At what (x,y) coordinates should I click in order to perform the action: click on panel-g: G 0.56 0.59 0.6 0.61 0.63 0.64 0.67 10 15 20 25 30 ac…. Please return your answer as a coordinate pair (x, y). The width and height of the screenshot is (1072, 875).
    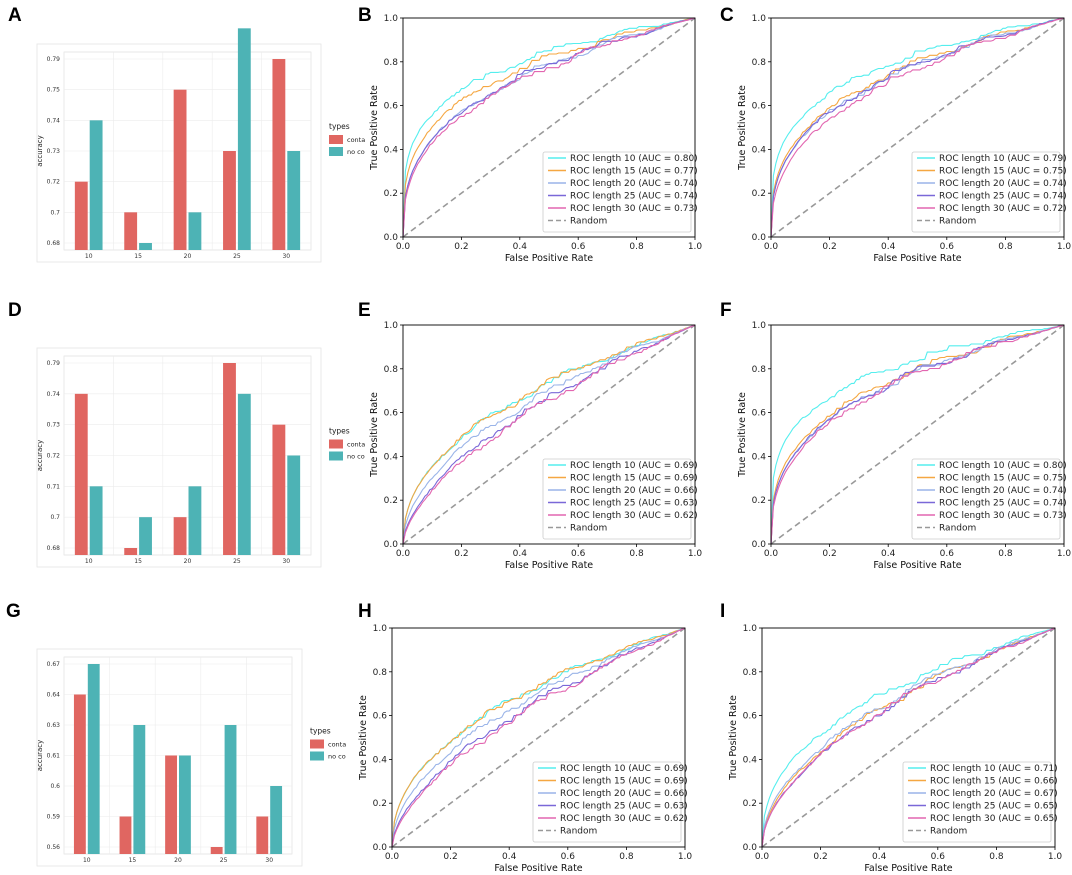
    Looking at the image, I should click on (176, 734).